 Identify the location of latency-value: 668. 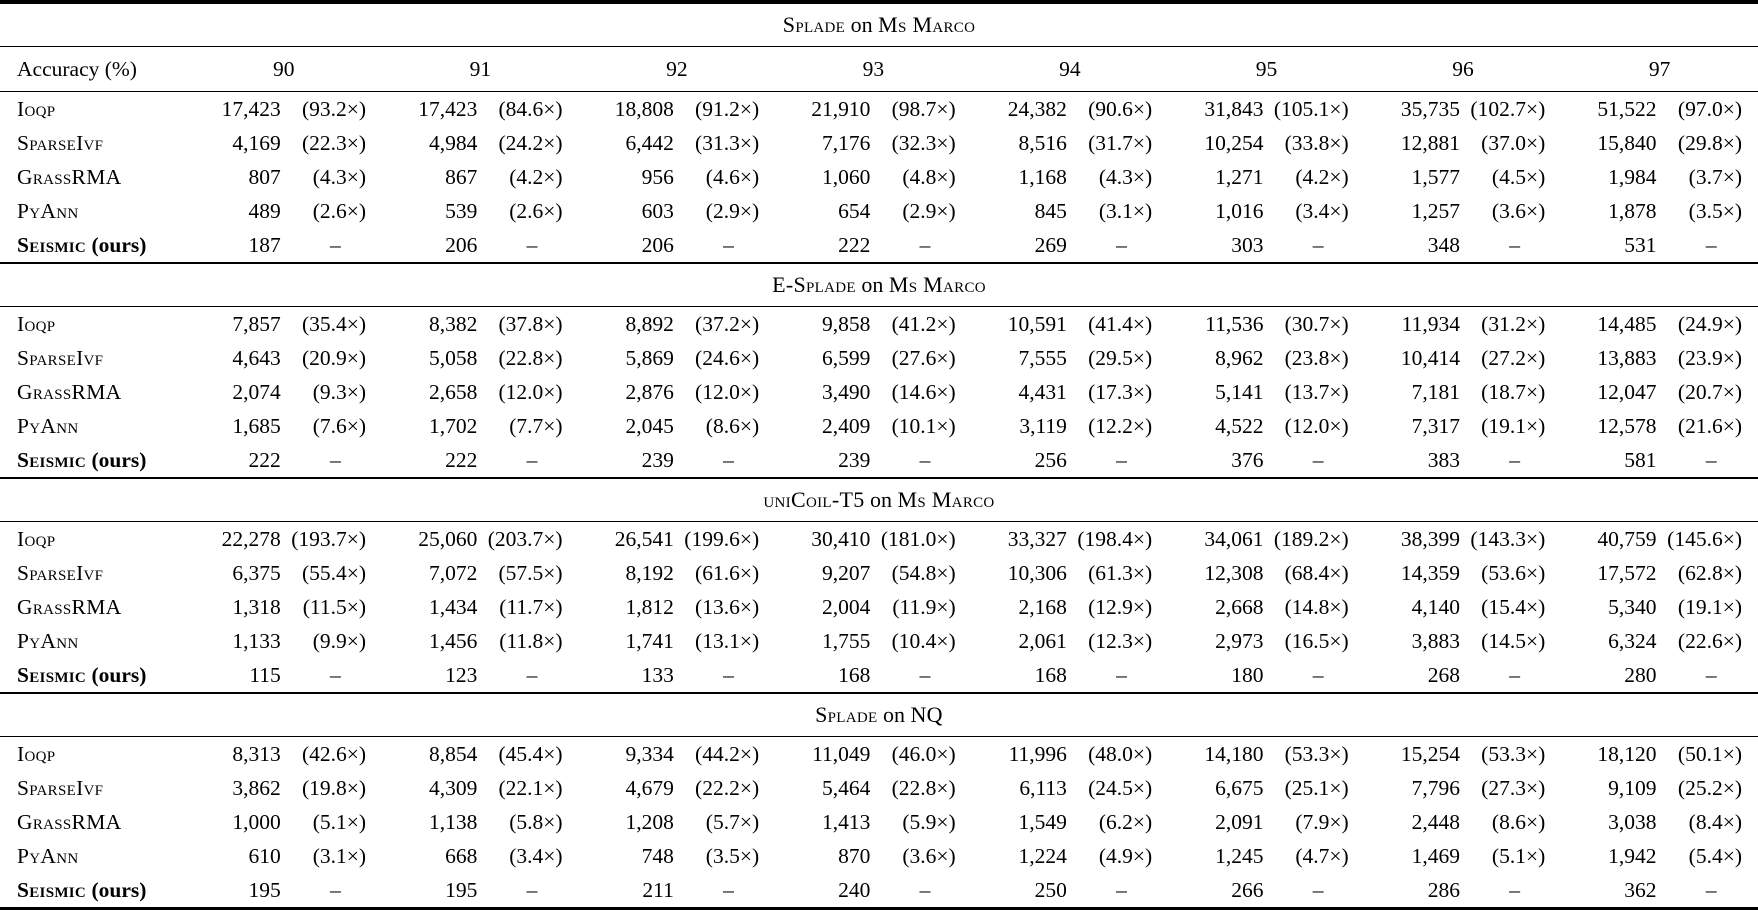
(461, 855).